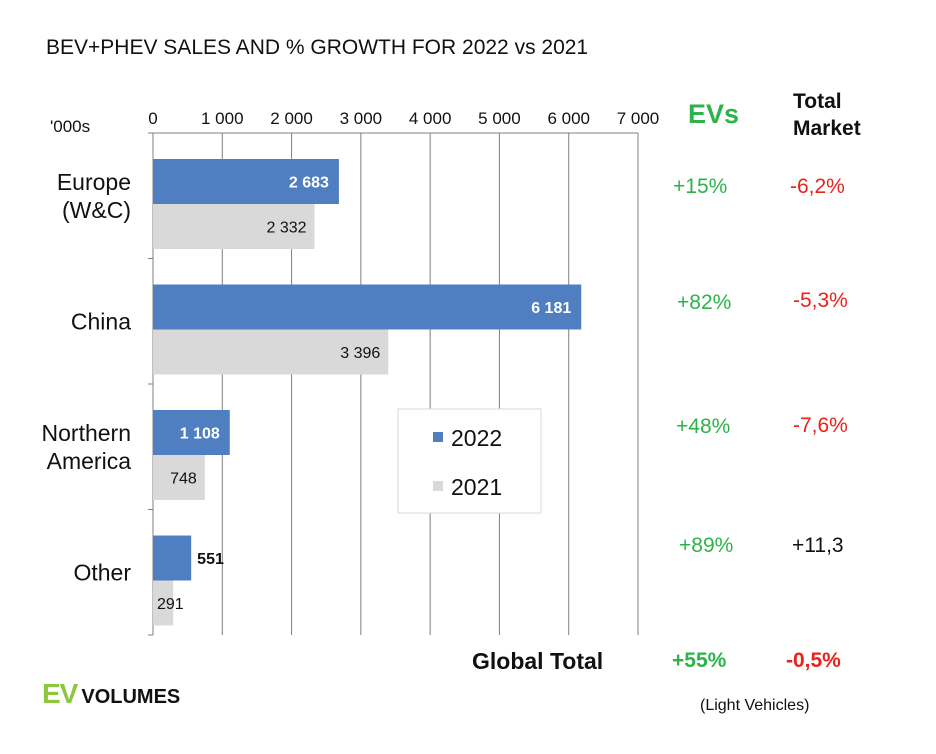  What do you see at coordinates (101, 321) in the screenshot?
I see `category-label: China` at bounding box center [101, 321].